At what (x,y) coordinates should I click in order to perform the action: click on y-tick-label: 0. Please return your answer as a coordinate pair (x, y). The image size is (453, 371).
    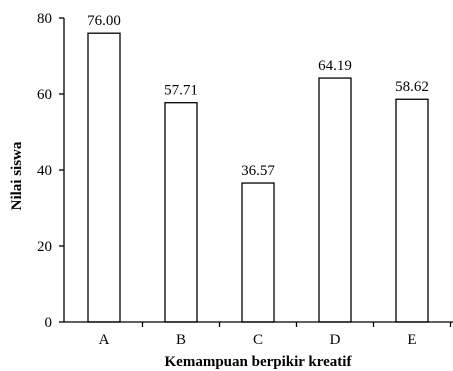
    Looking at the image, I should click on (49, 323).